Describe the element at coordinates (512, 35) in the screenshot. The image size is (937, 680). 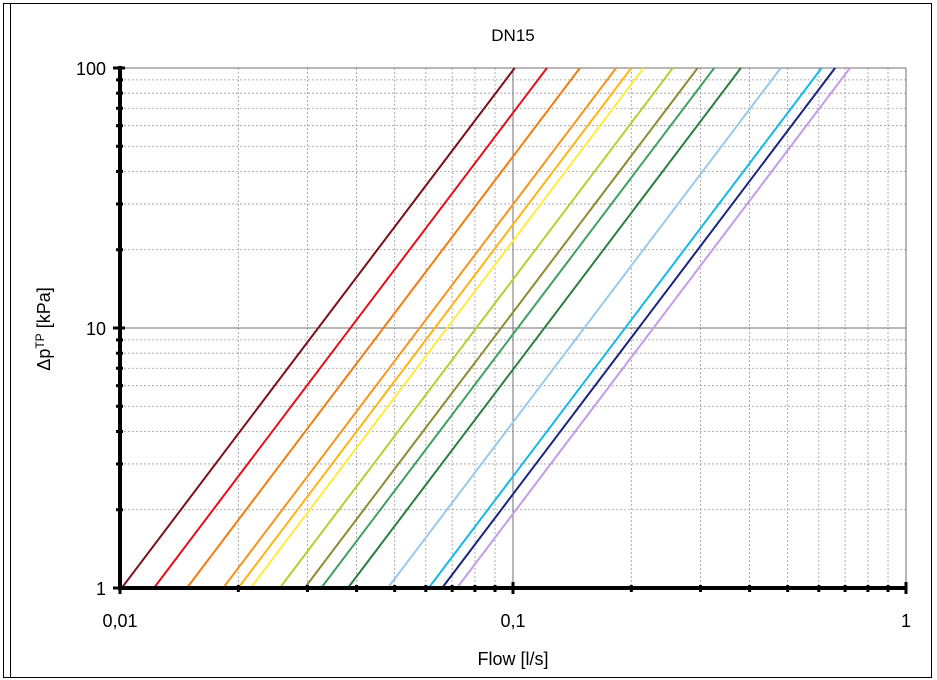
I see `chart-title: DN15` at that location.